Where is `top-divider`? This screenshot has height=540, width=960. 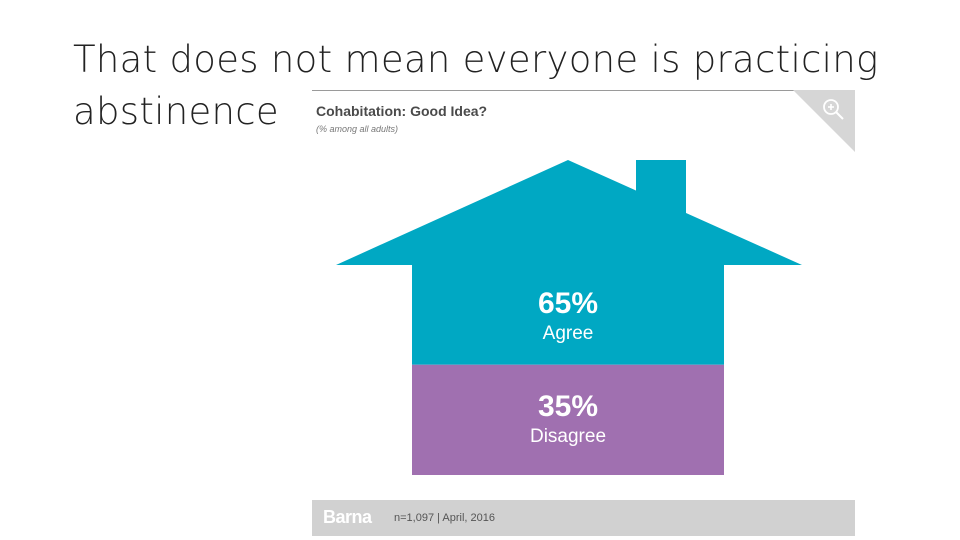 top-divider is located at coordinates (583, 90).